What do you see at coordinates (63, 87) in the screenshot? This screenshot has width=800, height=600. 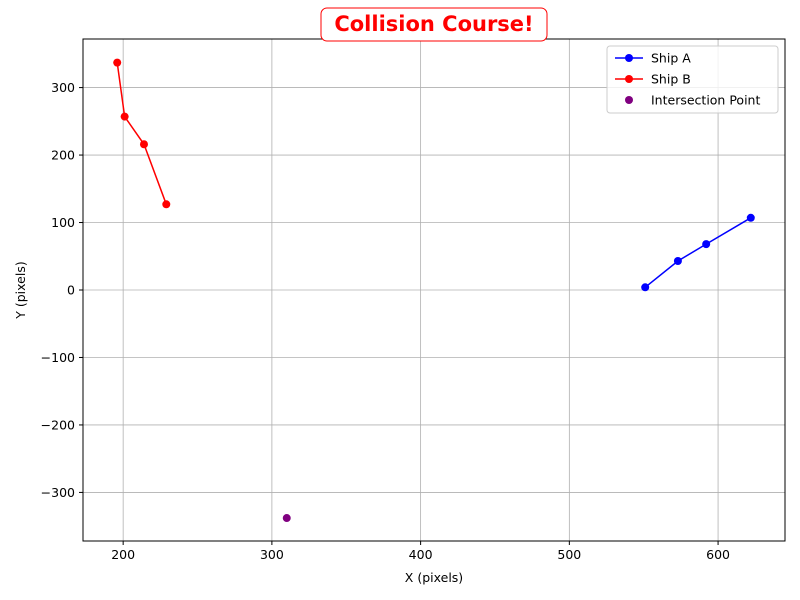 I see `y-tick-label: 300` at bounding box center [63, 87].